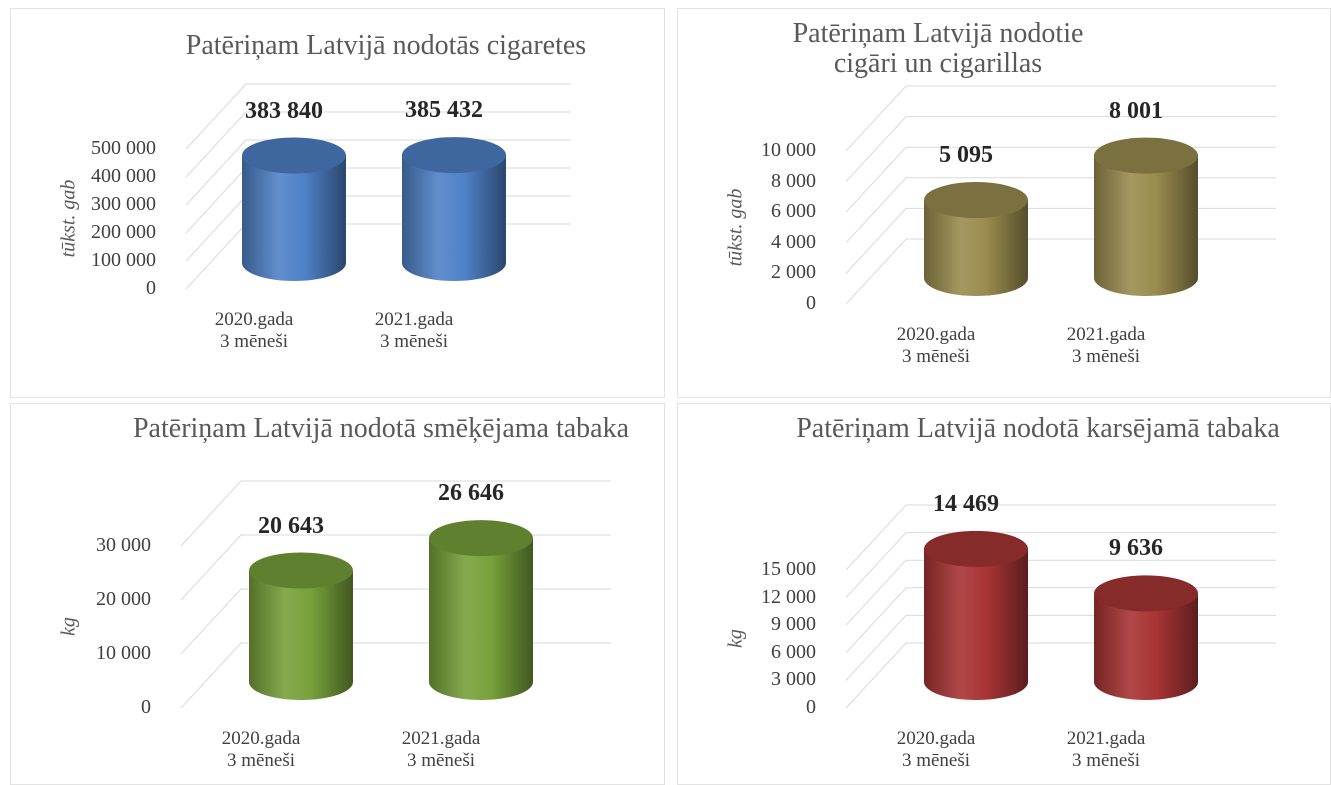 This screenshot has height=785, width=1331. Describe the element at coordinates (444, 110) in the screenshot. I see `data-label: 385 432` at that location.